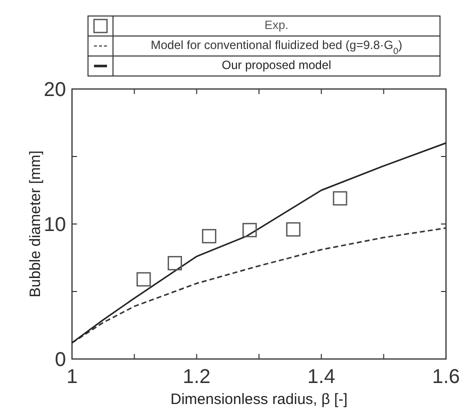 The width and height of the screenshot is (464, 410). What do you see at coordinates (277, 65) in the screenshot?
I see `text: Our proposed model` at bounding box center [277, 65].